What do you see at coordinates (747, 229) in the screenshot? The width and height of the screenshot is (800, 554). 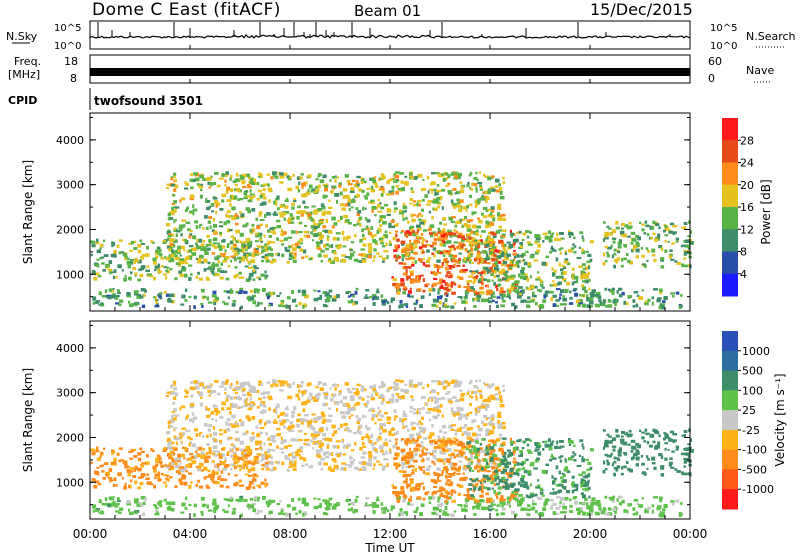 I see `power-colorbar-tick-label: 12` at bounding box center [747, 229].